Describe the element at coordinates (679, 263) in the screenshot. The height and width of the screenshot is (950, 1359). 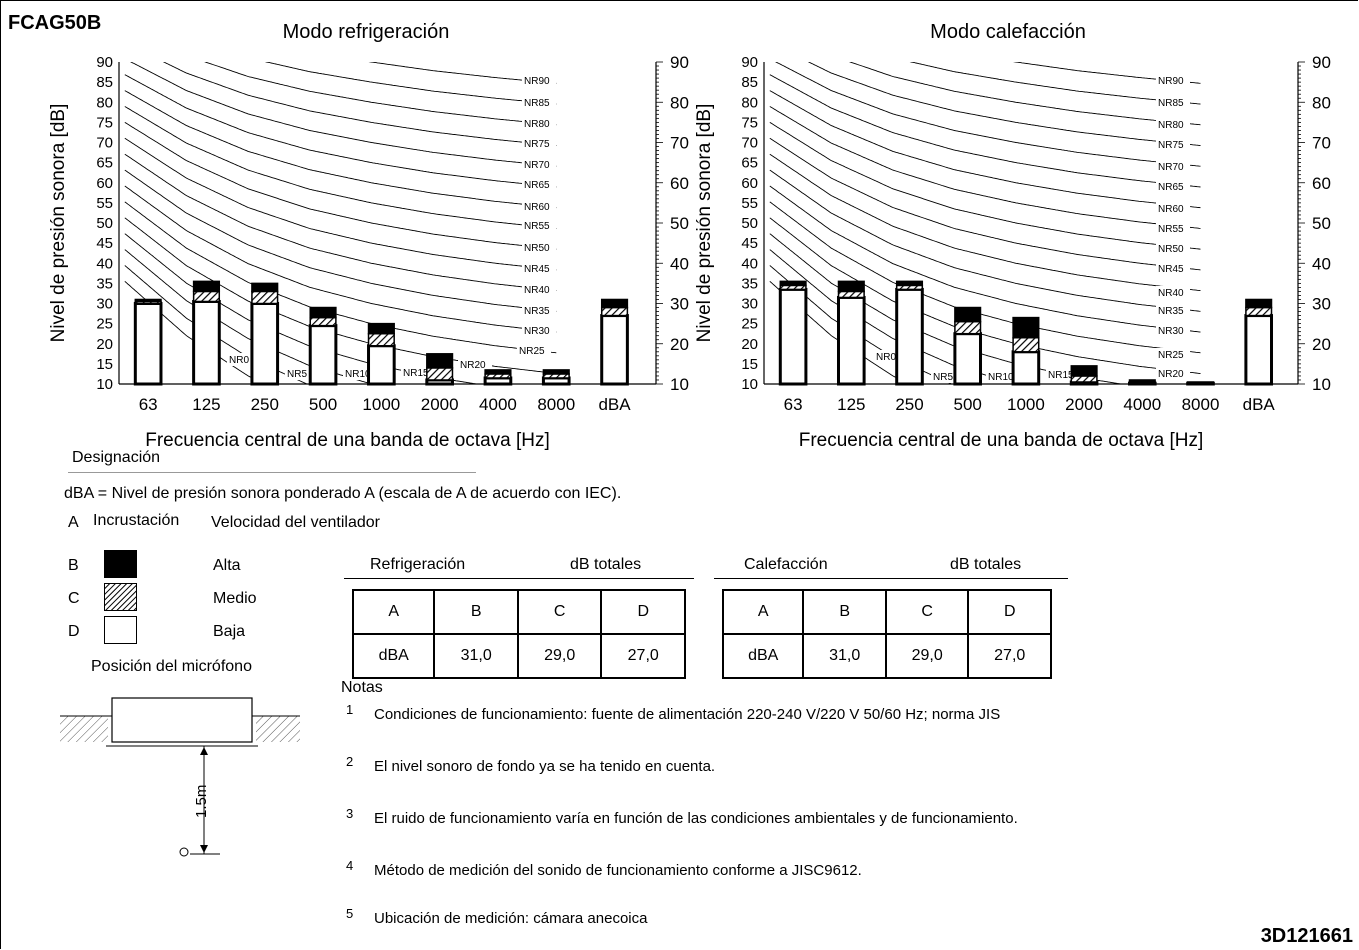
I see `y-tick-label-right: 40` at that location.